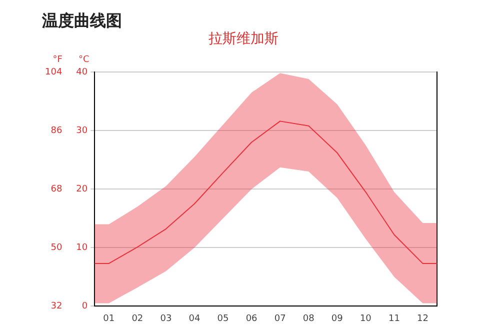  What do you see at coordinates (84, 59) in the screenshot?
I see `y-axis-title: °C` at bounding box center [84, 59].